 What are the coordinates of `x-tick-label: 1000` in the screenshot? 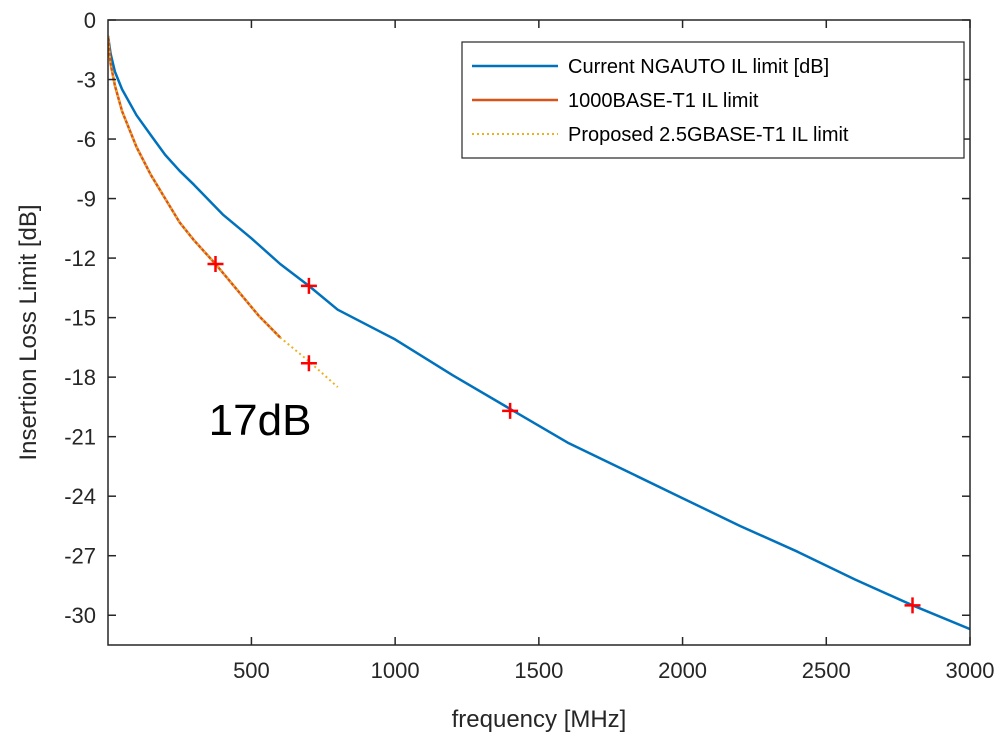 It's located at (395, 670).